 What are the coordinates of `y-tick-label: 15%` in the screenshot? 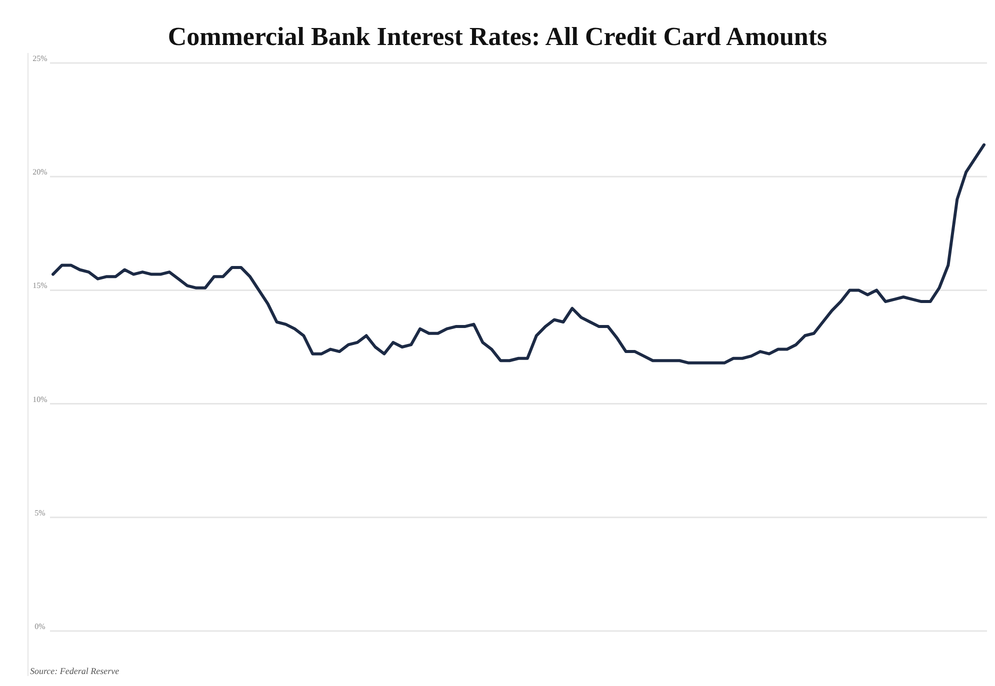 It's located at (40, 285).